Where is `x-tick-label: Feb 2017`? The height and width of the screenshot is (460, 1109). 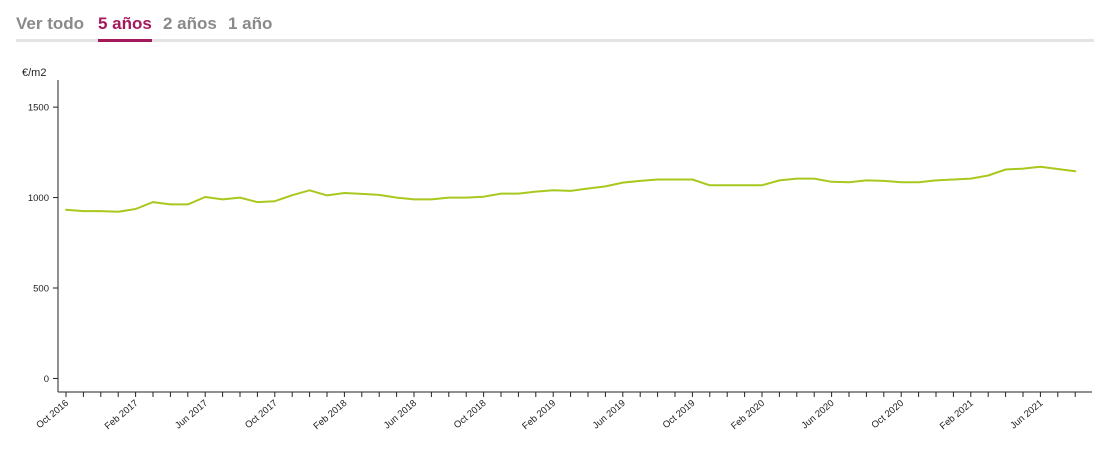 x-tick-label: Feb 2017 is located at coordinates (122, 415).